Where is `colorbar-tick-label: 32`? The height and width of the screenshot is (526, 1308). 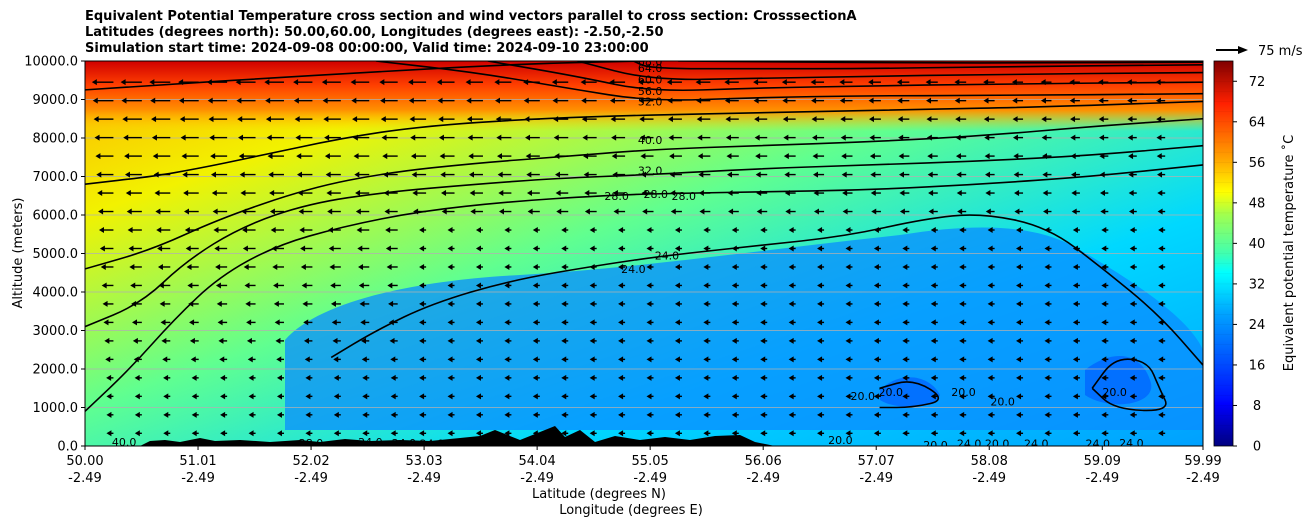 colorbar-tick-label: 32 is located at coordinates (1257, 284).